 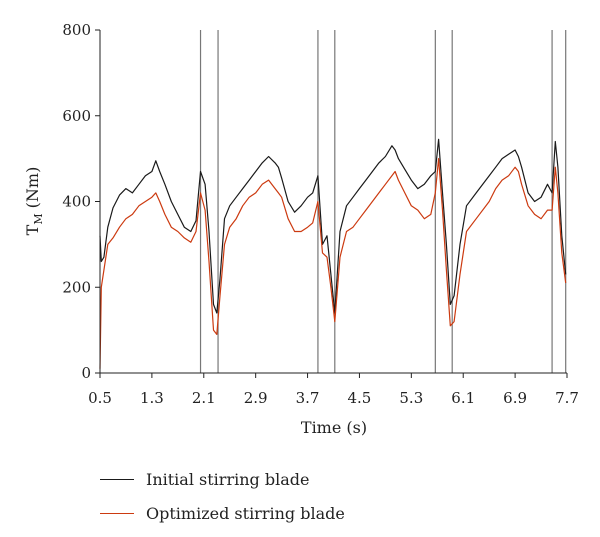 I want to click on x-tick-label-9: 7.7, so click(x=567, y=398).